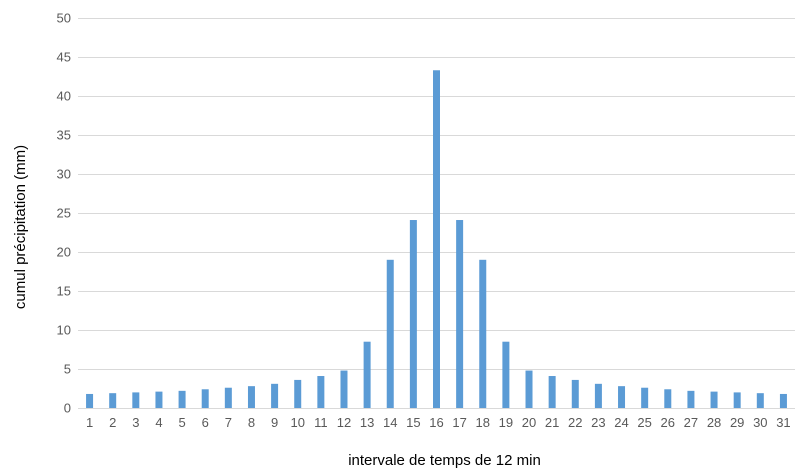 The width and height of the screenshot is (800, 471). Describe the element at coordinates (135, 422) in the screenshot. I see `x-tick-label: 3` at that location.